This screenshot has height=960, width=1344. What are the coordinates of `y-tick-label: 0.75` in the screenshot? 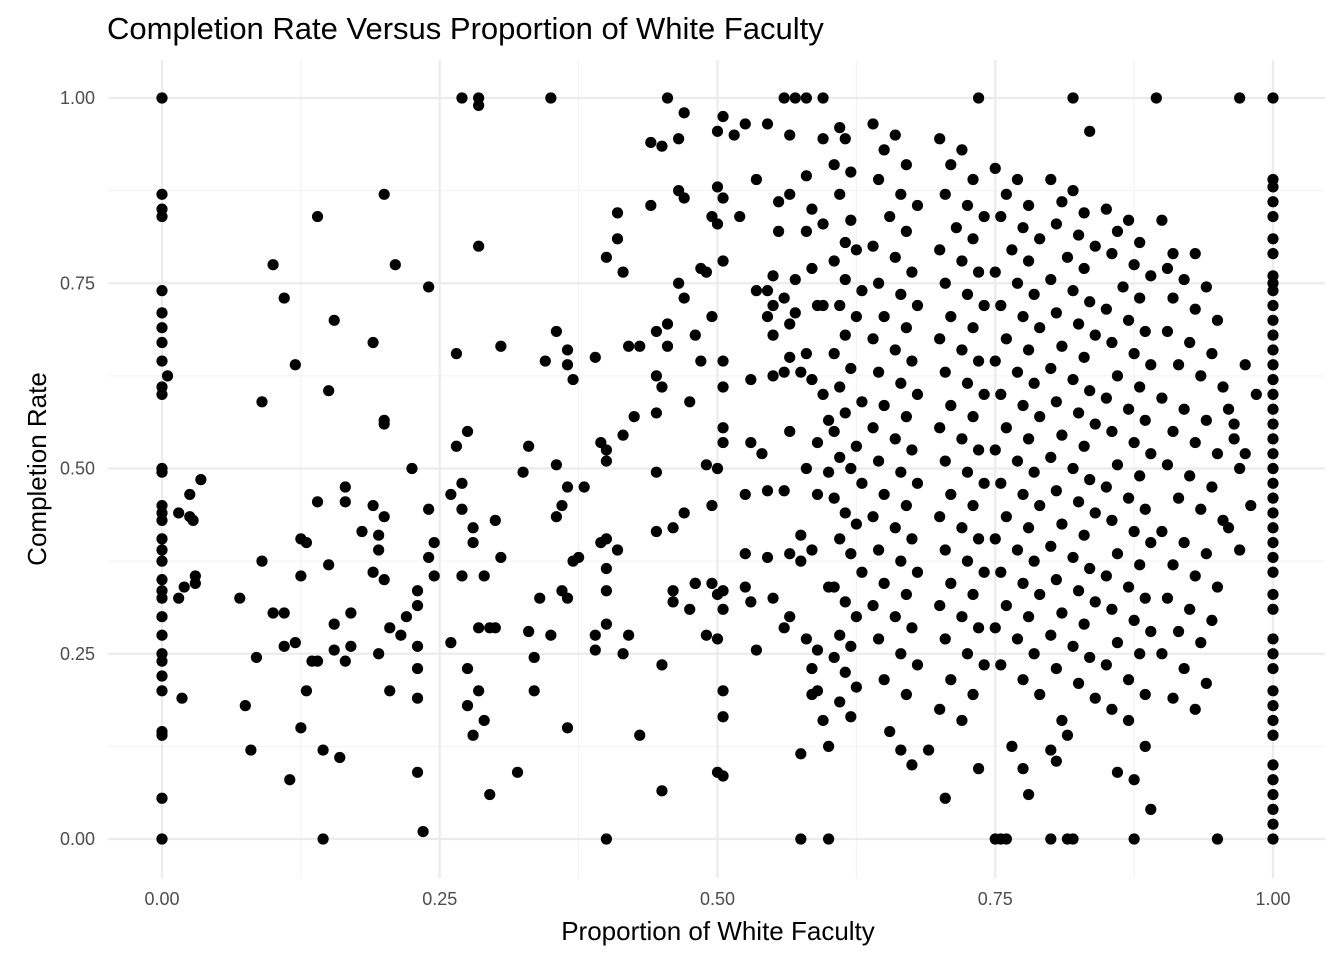 It's located at (77, 283).